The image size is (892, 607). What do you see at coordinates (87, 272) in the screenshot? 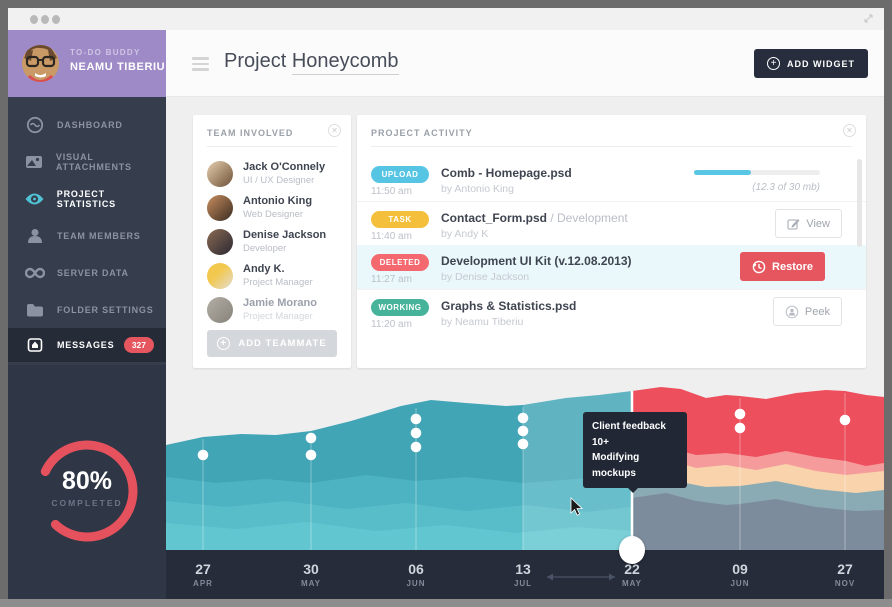
I see `sidebar-item-server-data: SERVER DATA` at bounding box center [87, 272].